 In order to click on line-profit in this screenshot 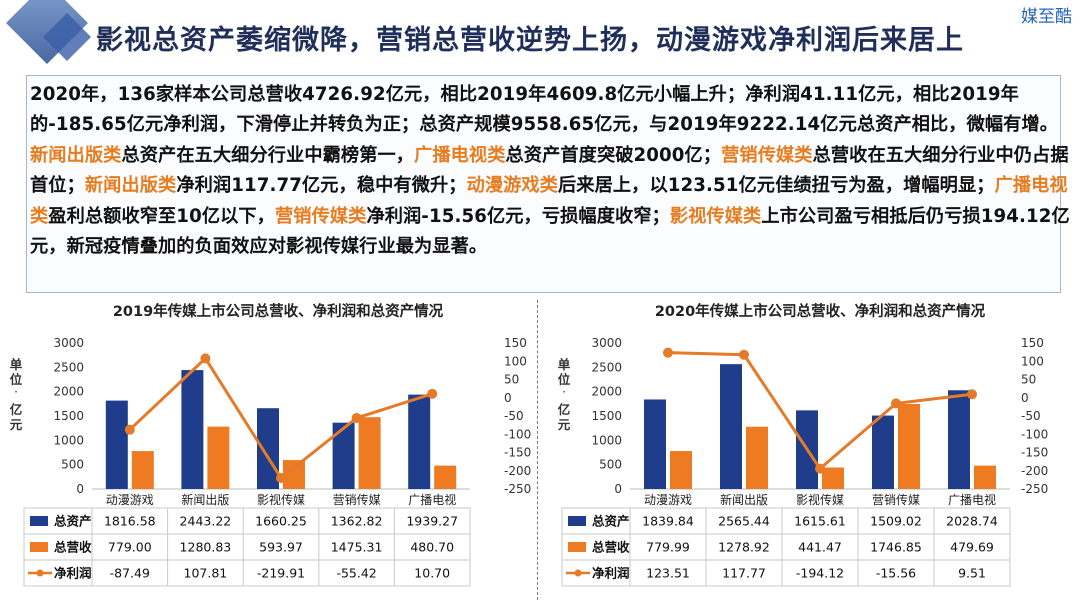, I will do `click(280, 418)`.